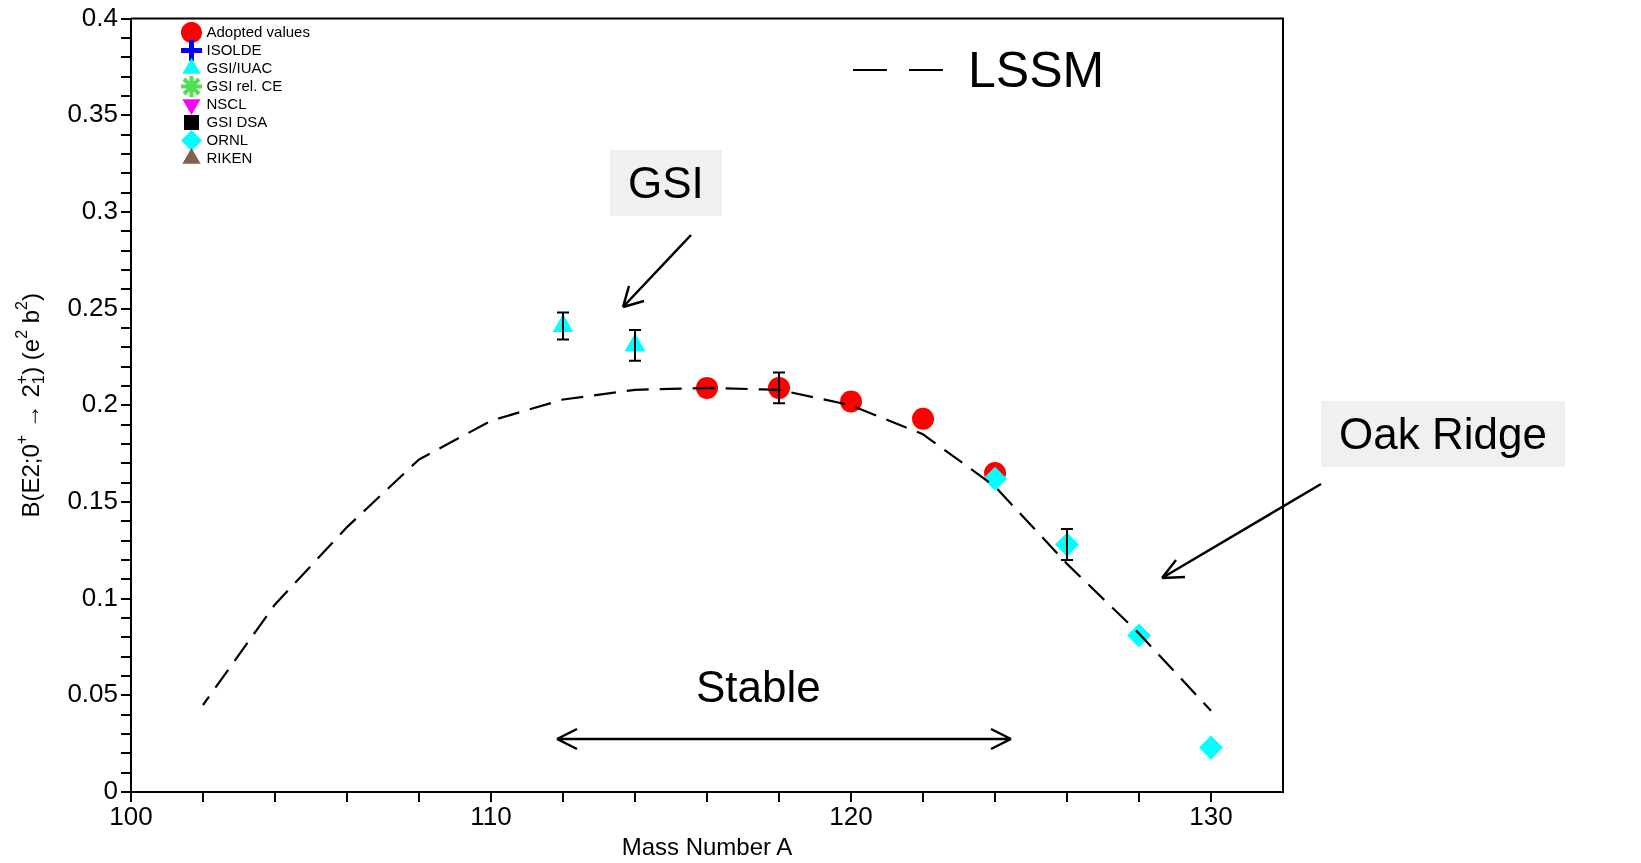  What do you see at coordinates (92, 500) in the screenshot?
I see `y-tick-label: 0.15` at bounding box center [92, 500].